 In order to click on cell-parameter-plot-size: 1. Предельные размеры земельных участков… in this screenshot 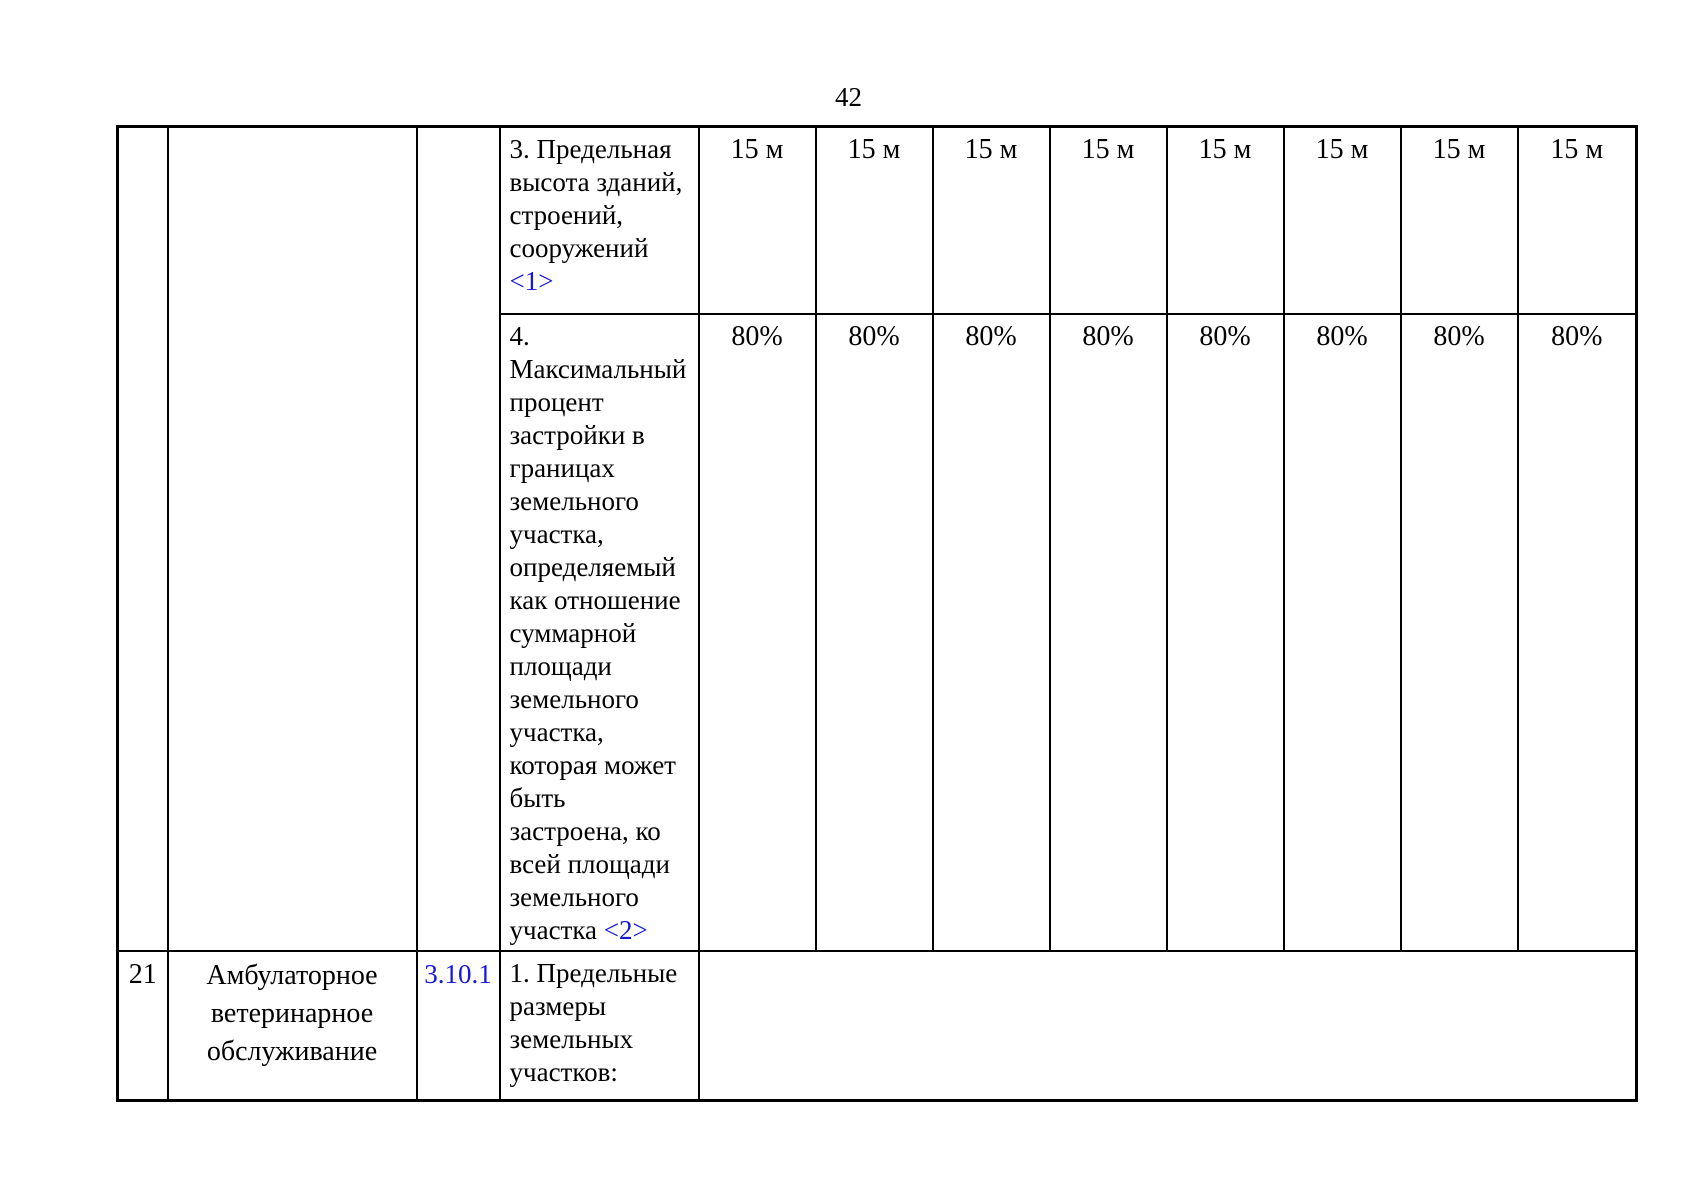, I will do `click(599, 1025)`.